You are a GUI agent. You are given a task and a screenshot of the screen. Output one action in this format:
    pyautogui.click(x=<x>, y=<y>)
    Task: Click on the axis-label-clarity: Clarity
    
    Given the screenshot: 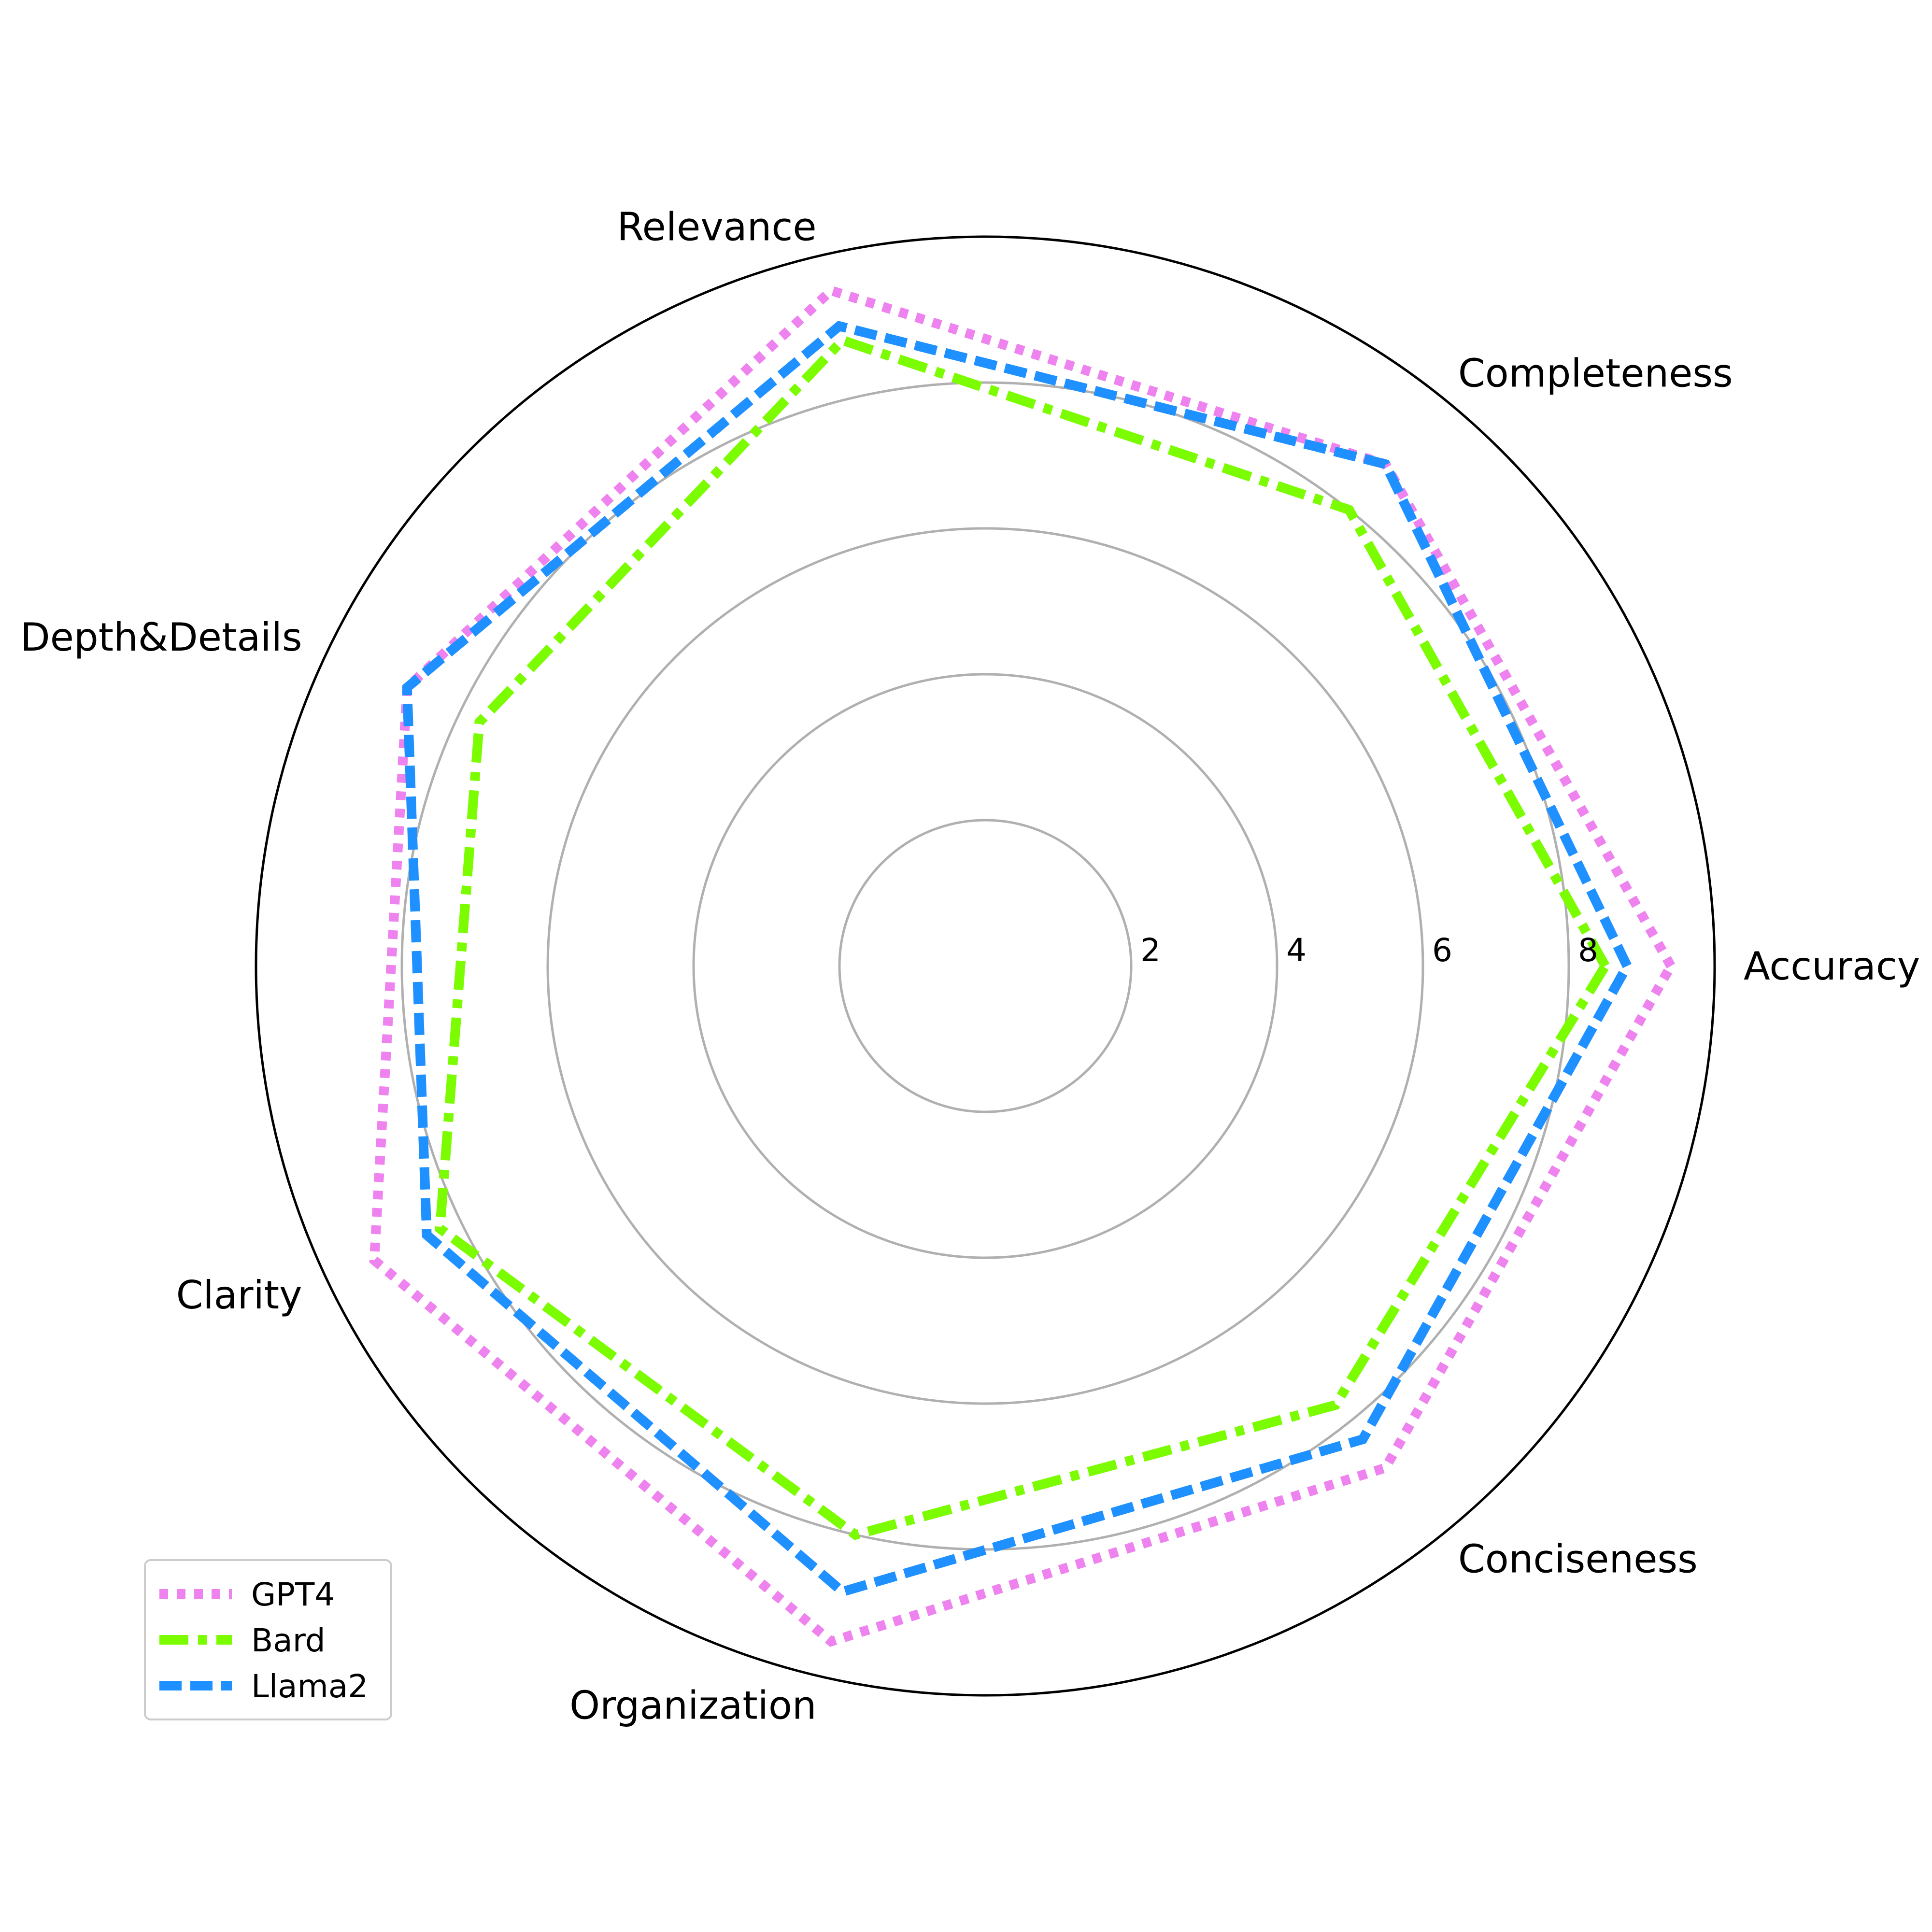 What is the action you would take?
    pyautogui.click(x=239, y=1295)
    